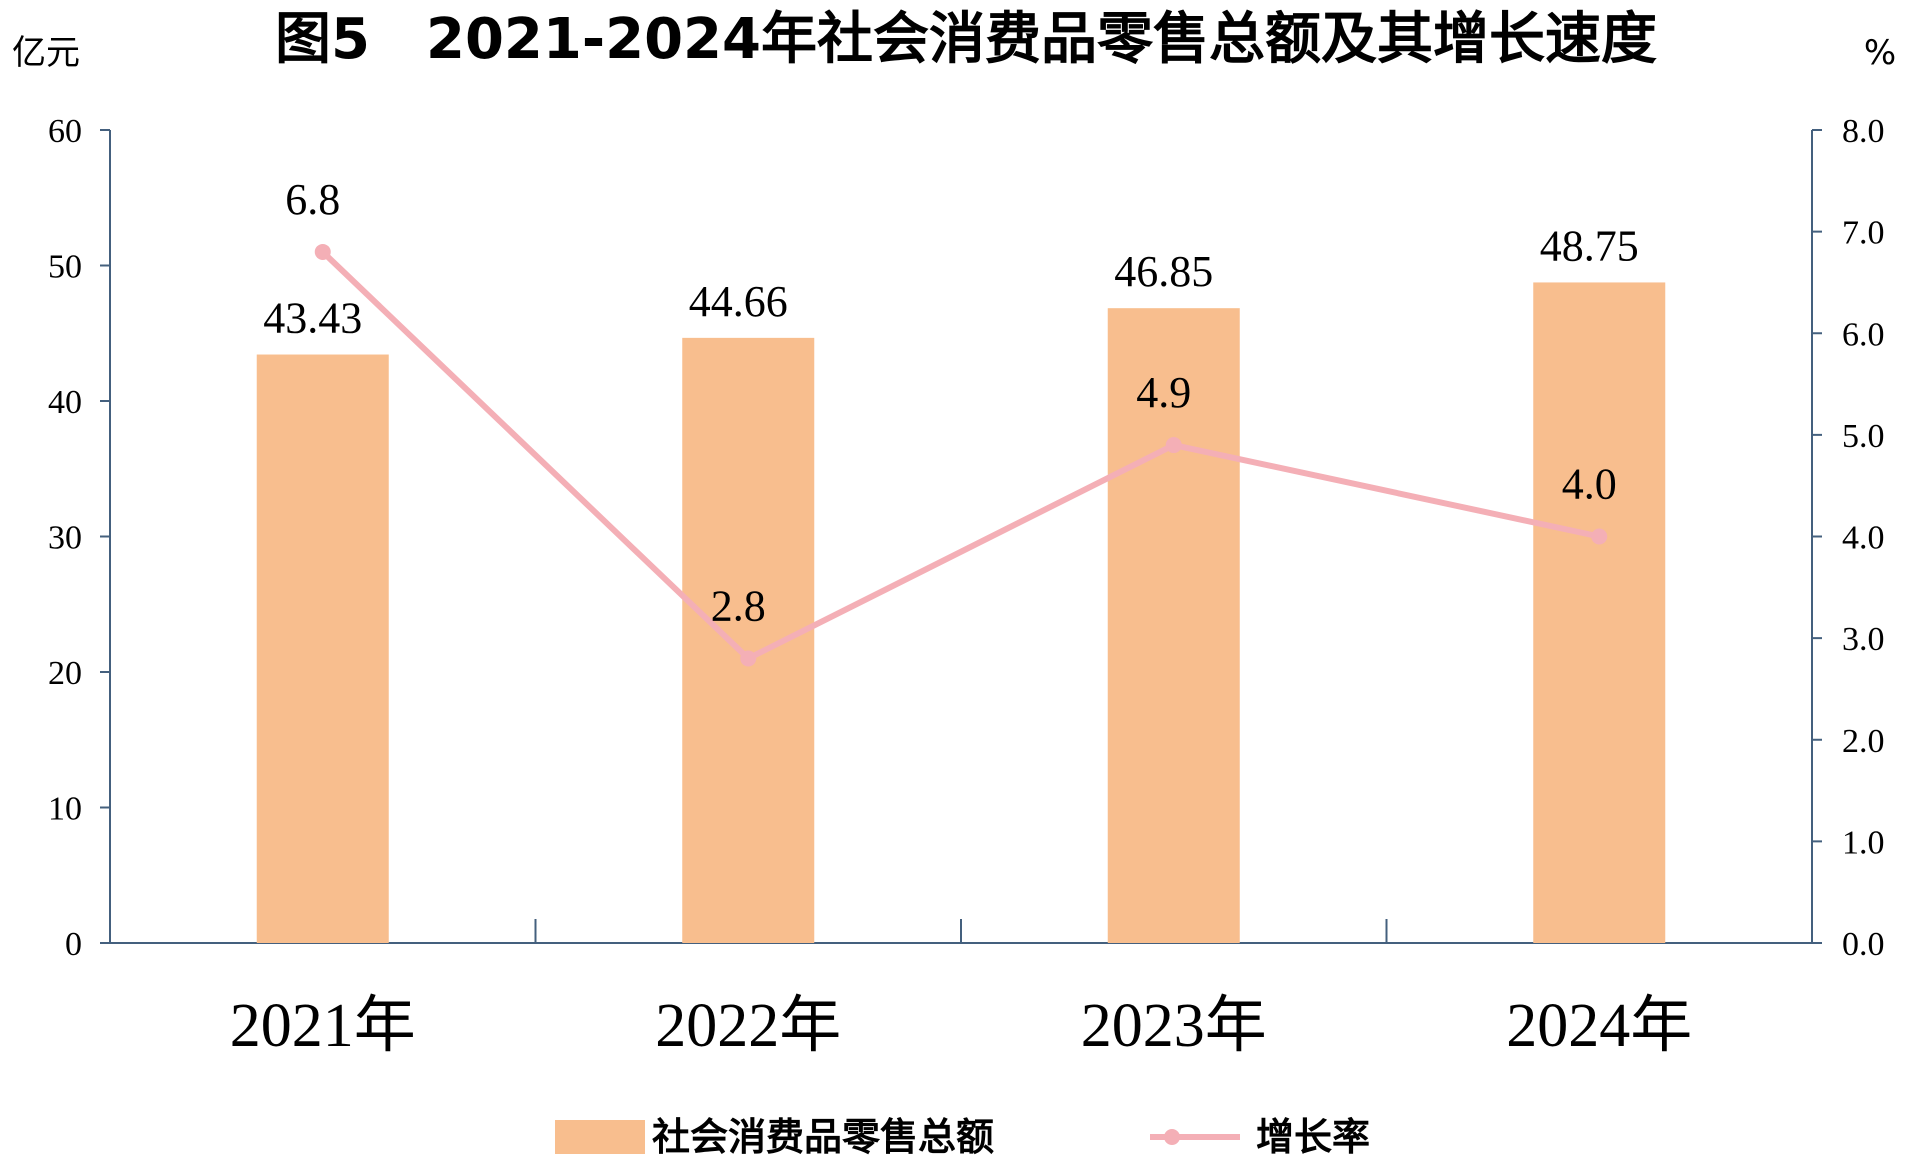 The height and width of the screenshot is (1172, 1913). I want to click on left-axis-unit: 亿元, so click(46, 53).